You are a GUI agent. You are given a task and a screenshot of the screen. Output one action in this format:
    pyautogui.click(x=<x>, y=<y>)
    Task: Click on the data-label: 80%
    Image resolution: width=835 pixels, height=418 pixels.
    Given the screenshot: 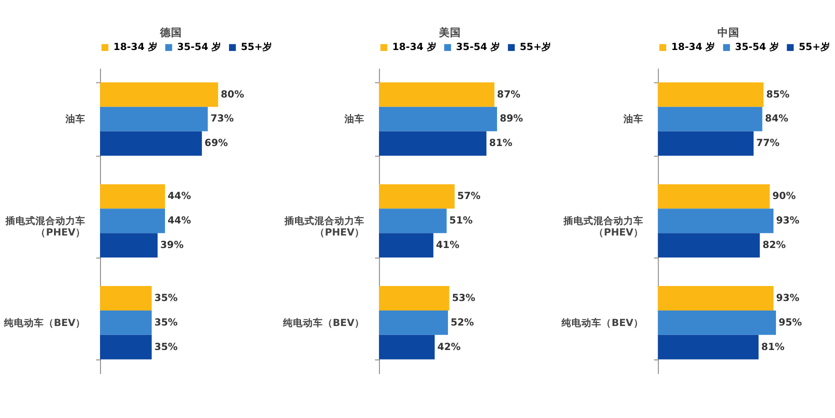 What is the action you would take?
    pyautogui.click(x=232, y=94)
    